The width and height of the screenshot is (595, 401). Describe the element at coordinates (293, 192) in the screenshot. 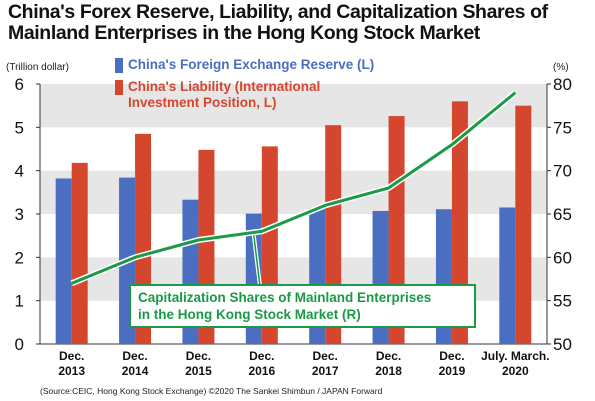

I see `grid-band` at that location.